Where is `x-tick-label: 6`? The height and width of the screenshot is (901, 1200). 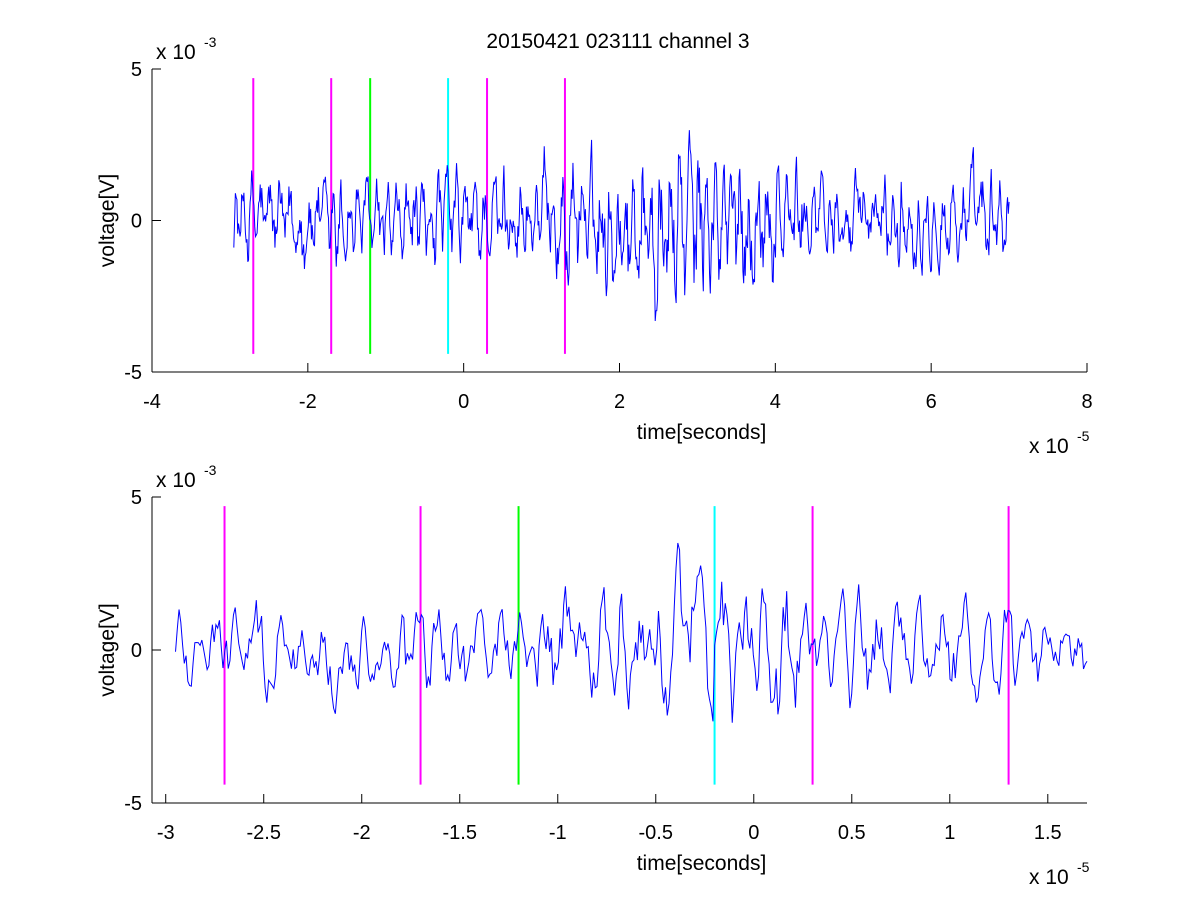 x-tick-label: 6 is located at coordinates (931, 402).